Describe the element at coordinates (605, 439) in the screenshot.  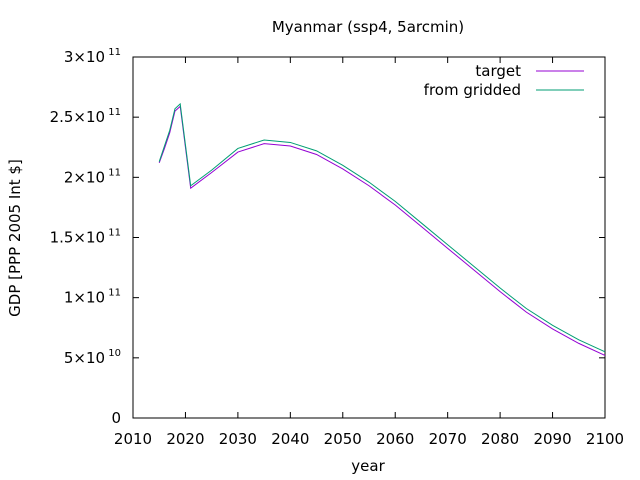
I see `x-tick-label: 2100` at that location.